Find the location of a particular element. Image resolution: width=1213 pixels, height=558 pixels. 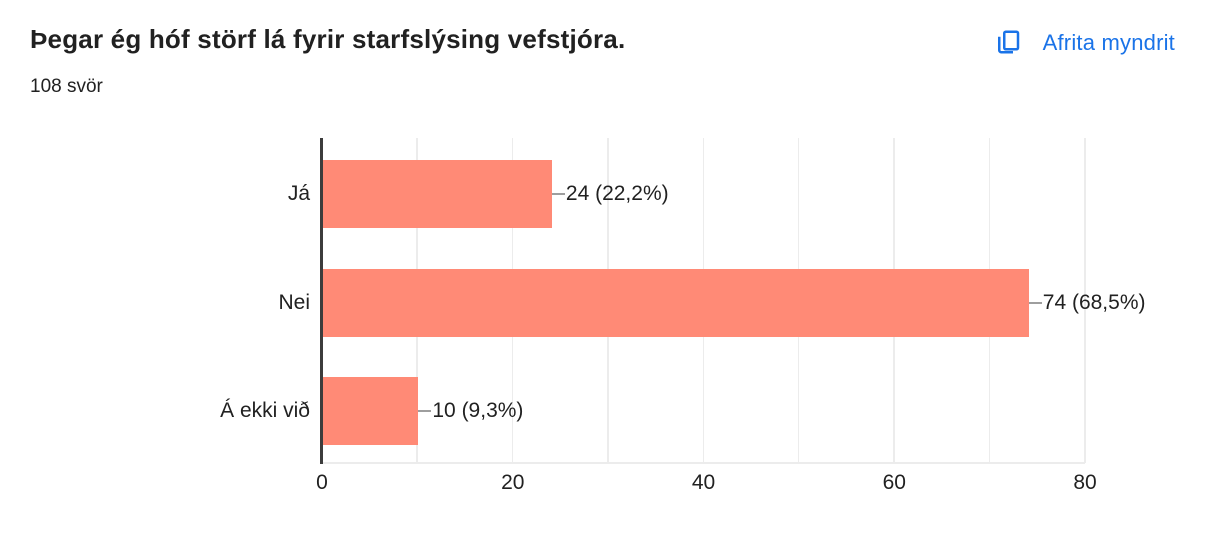

copy-chart-label: Afrita myndrit is located at coordinates (1108, 42).